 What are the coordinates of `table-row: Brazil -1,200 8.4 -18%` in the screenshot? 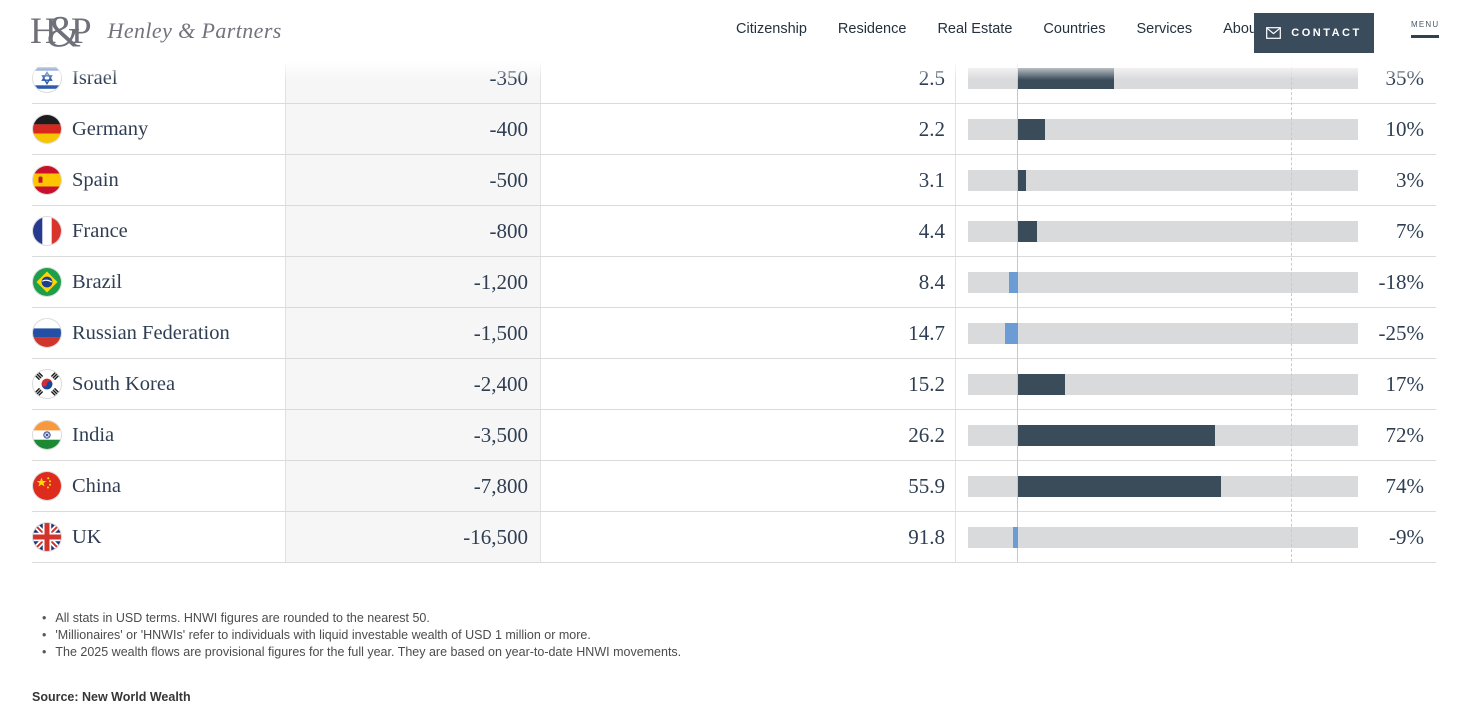 It's located at (734, 282).